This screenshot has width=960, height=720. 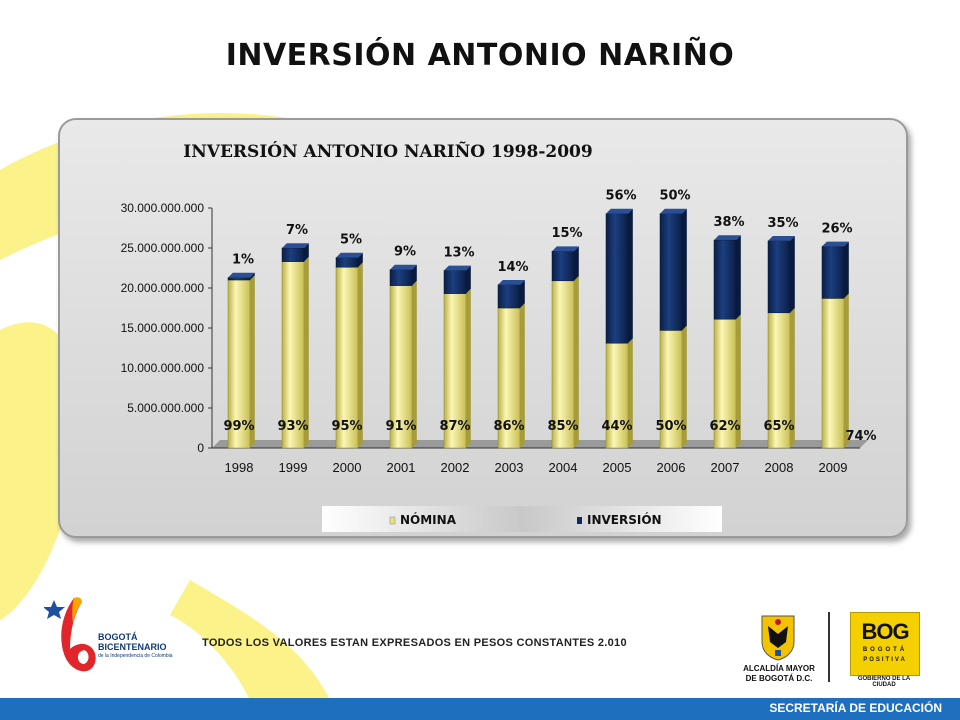 I want to click on data-label-inversion: 15%, so click(x=566, y=233).